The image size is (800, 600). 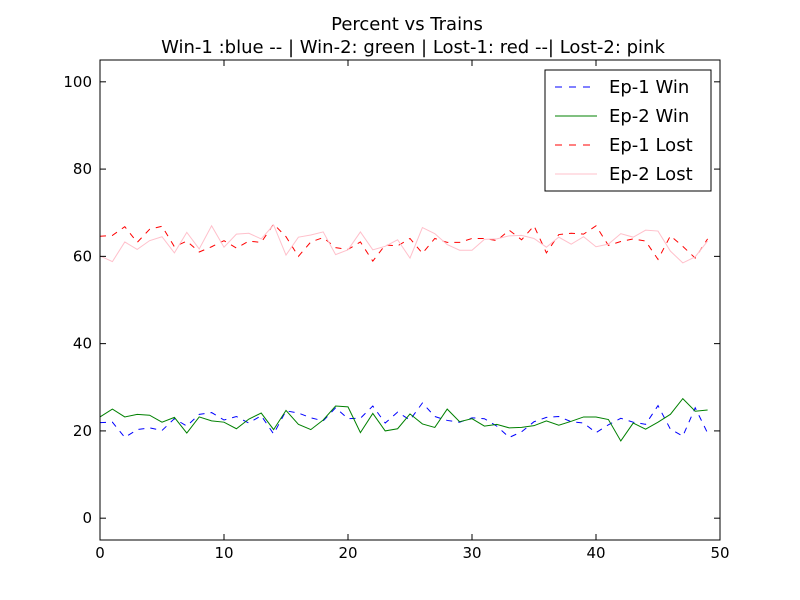 What do you see at coordinates (347, 553) in the screenshot?
I see `x-tick-label: 20` at bounding box center [347, 553].